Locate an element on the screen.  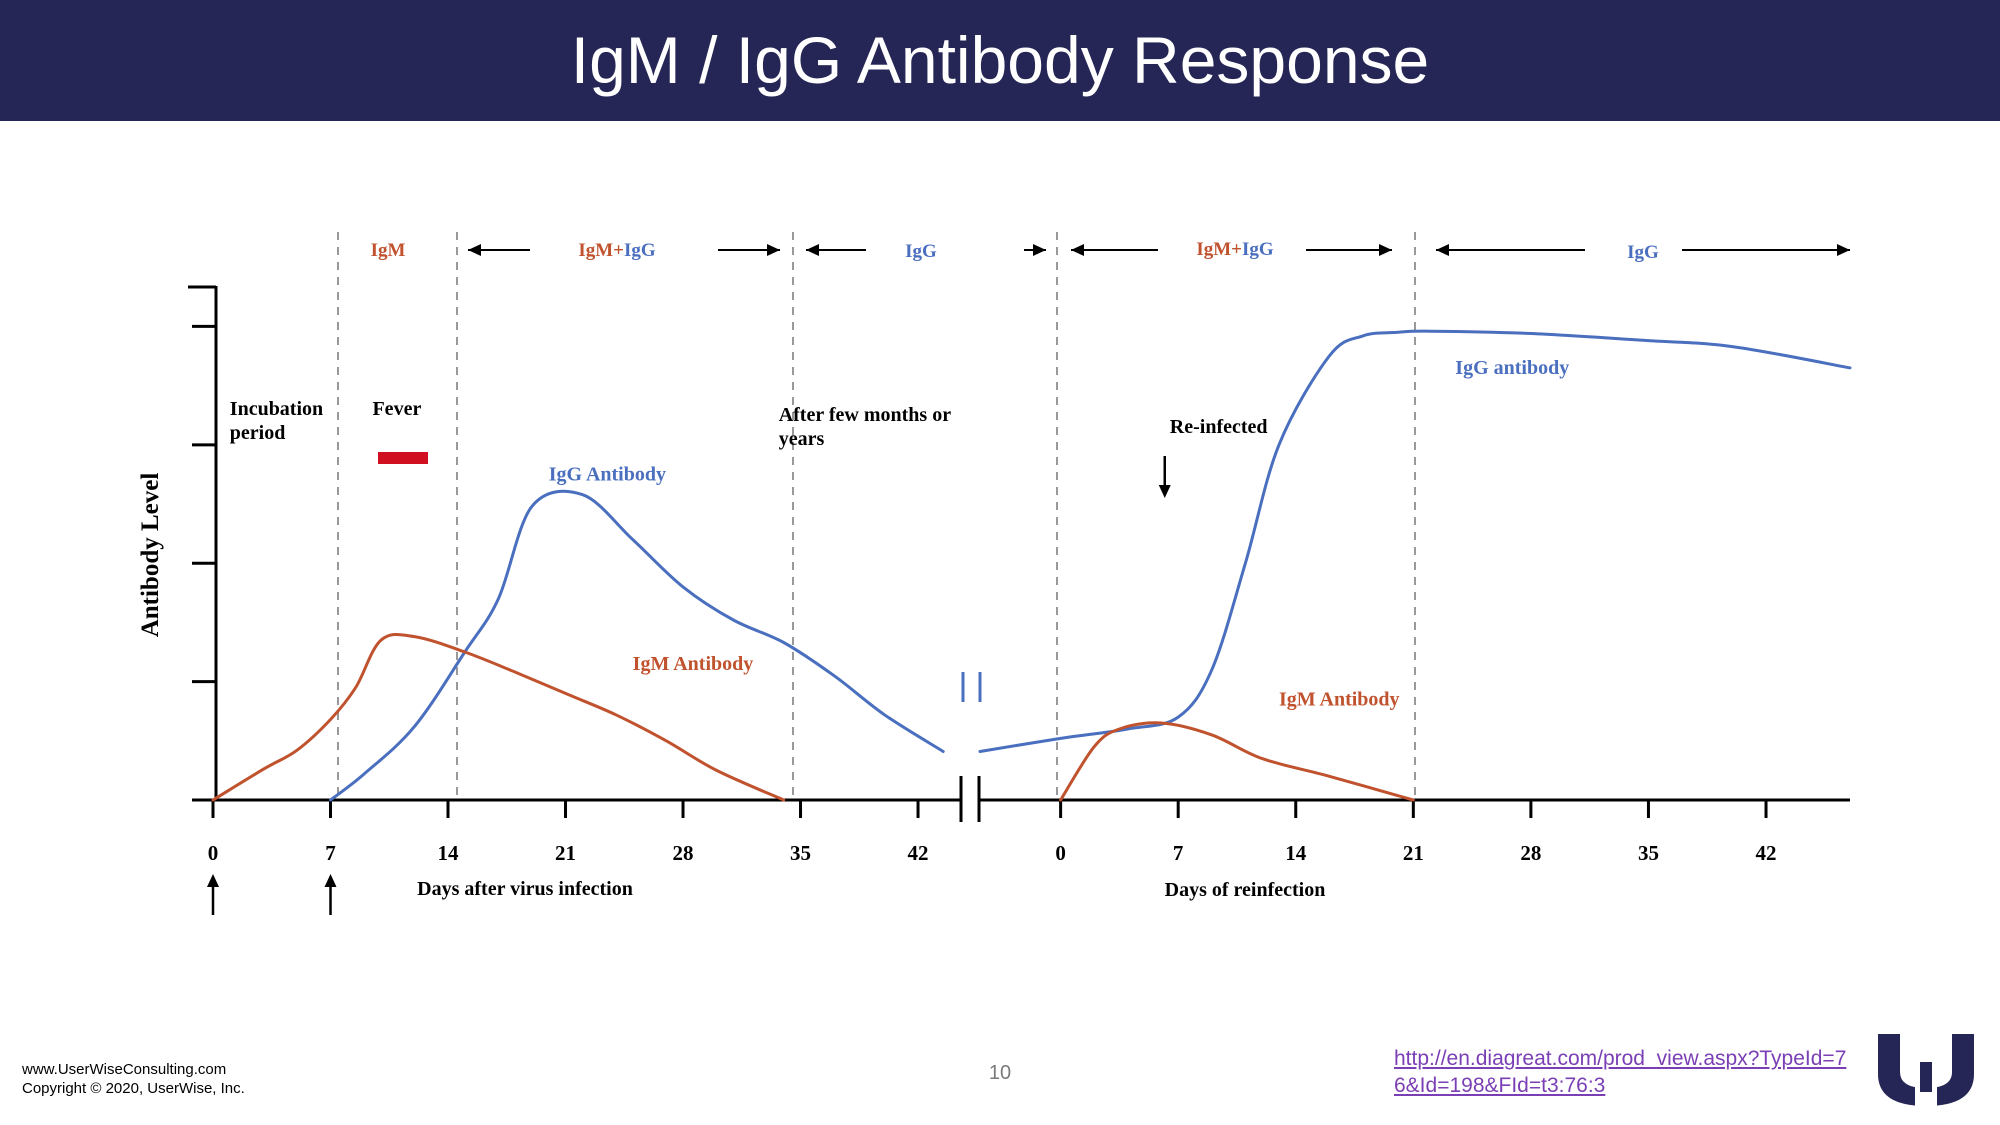
x-tick-label-p1-28: 28 is located at coordinates (683, 853).